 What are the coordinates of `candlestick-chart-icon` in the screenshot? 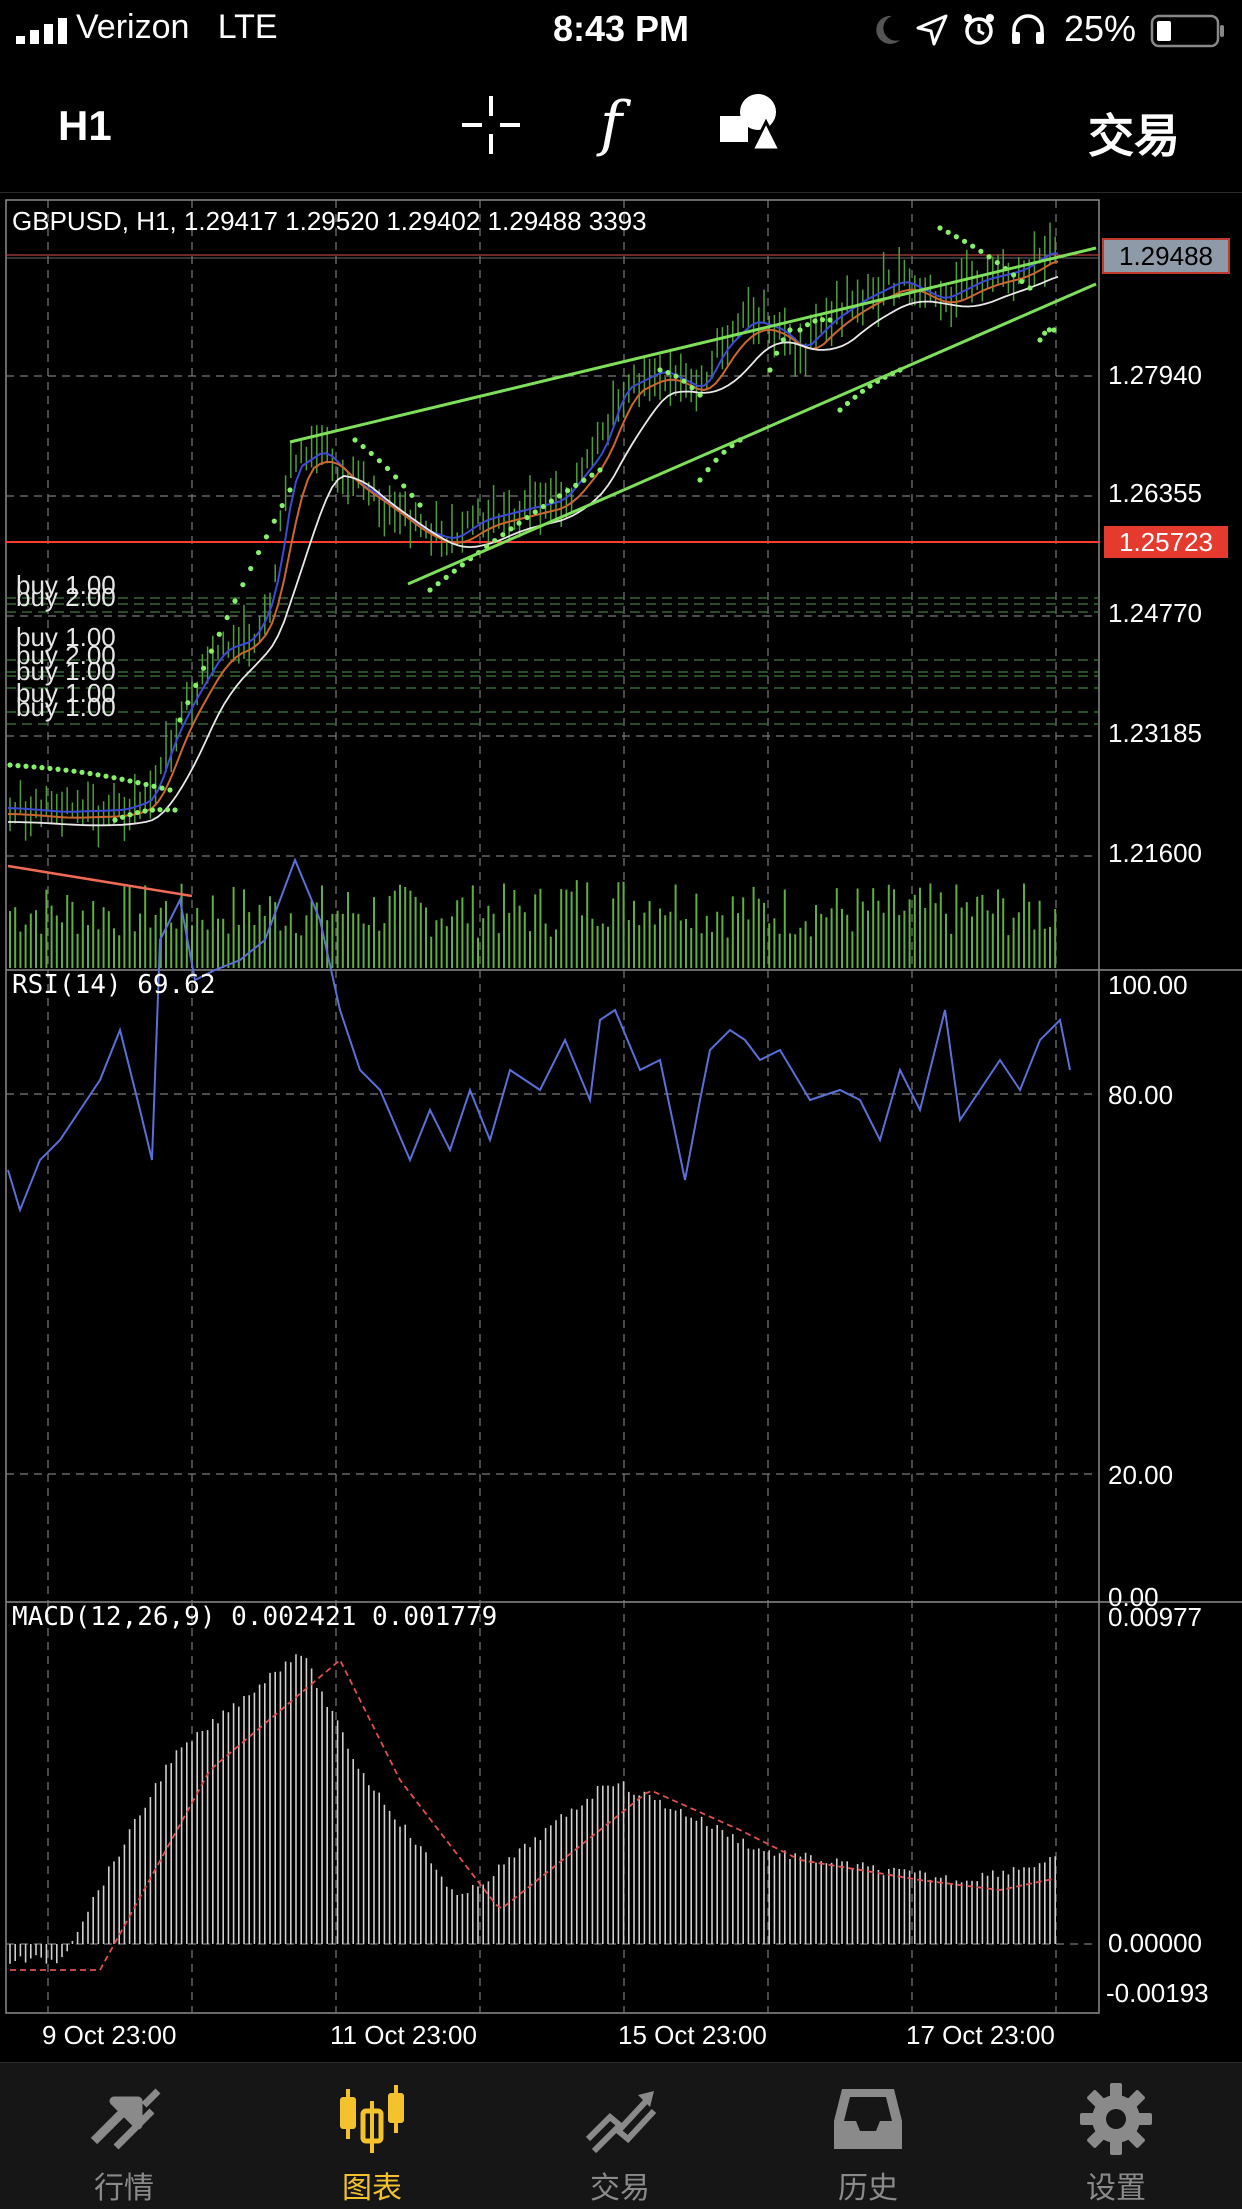 It's located at (372, 2119).